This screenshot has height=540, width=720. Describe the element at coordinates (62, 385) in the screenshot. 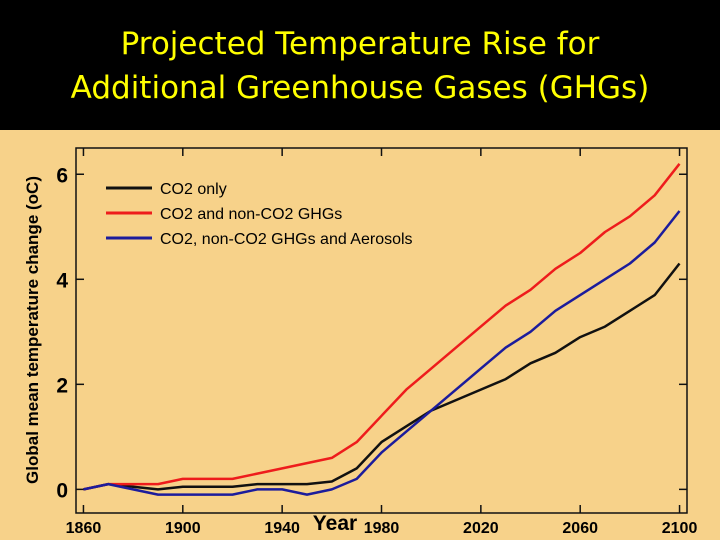

I see `y-tick-label: 2` at that location.